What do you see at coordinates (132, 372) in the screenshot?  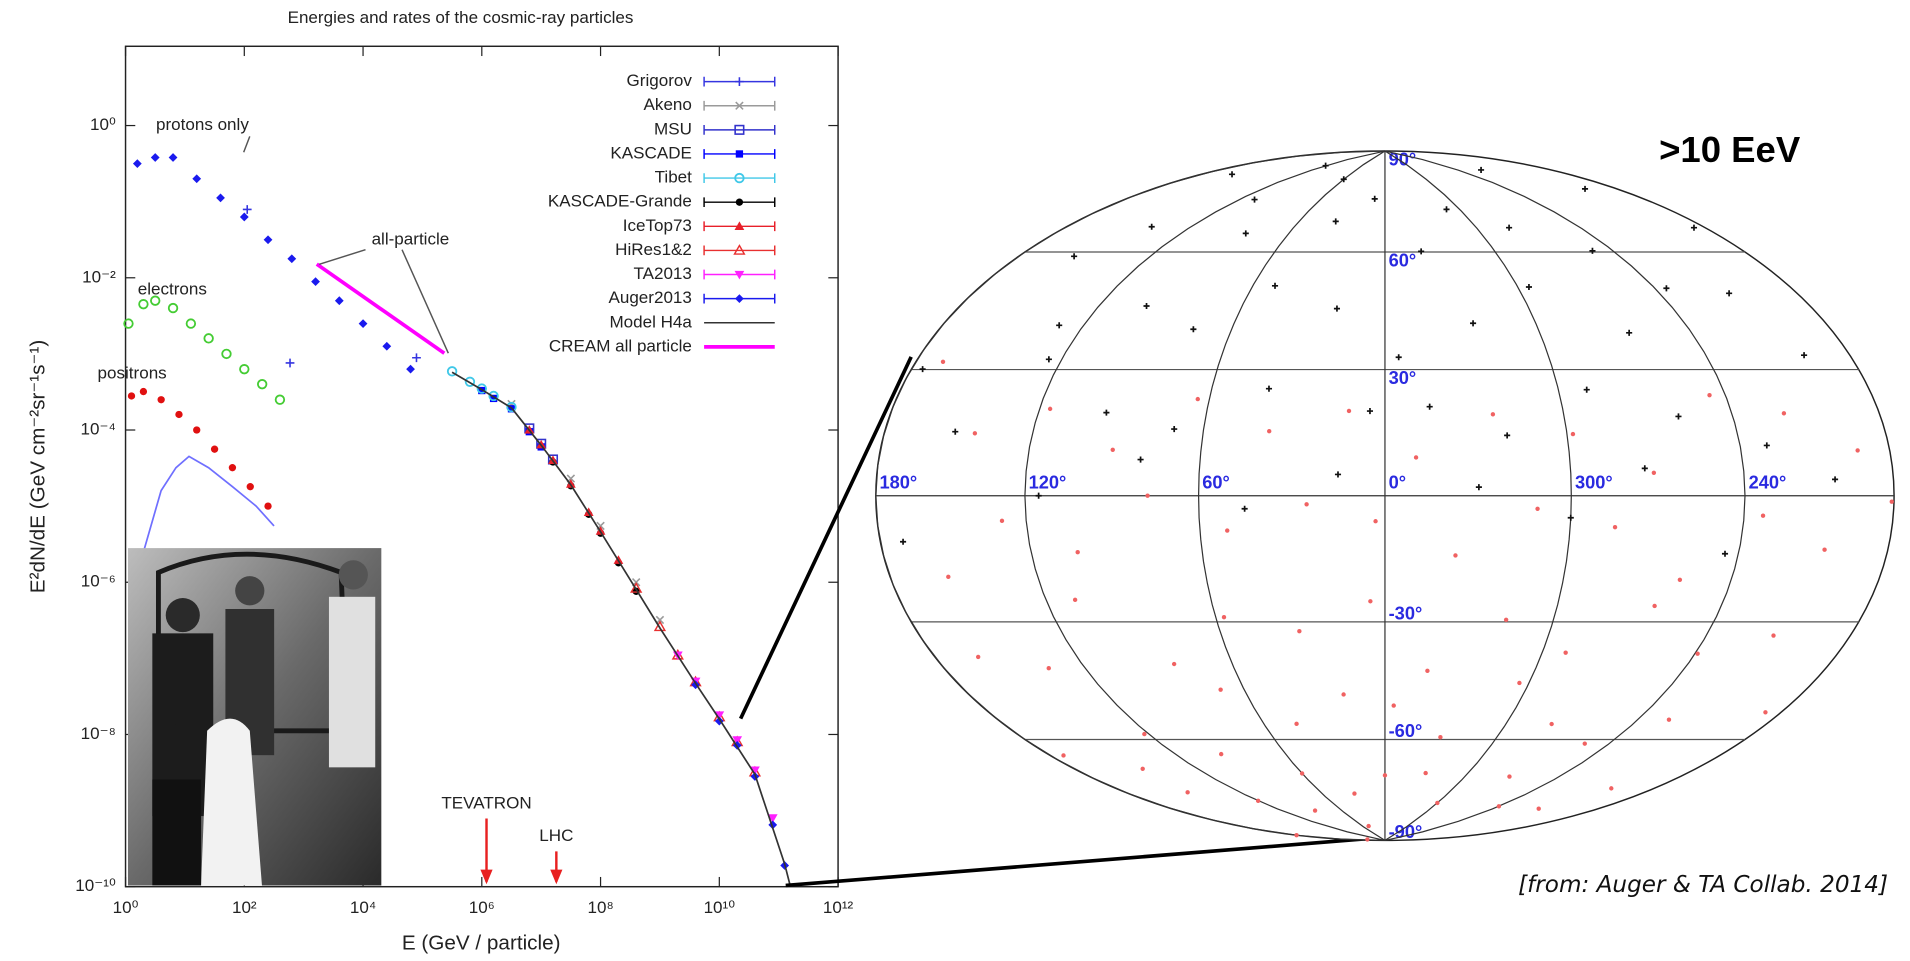 I see `annotation: positrons` at bounding box center [132, 372].